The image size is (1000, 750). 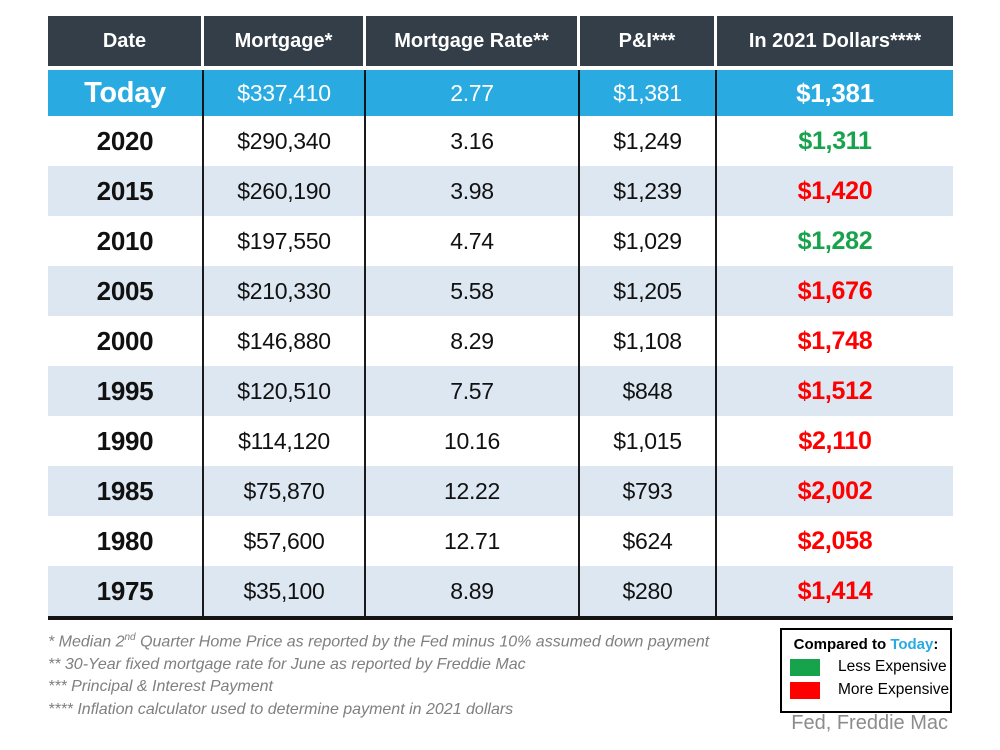 I want to click on in-2021-cell: $1,414, so click(x=835, y=590).